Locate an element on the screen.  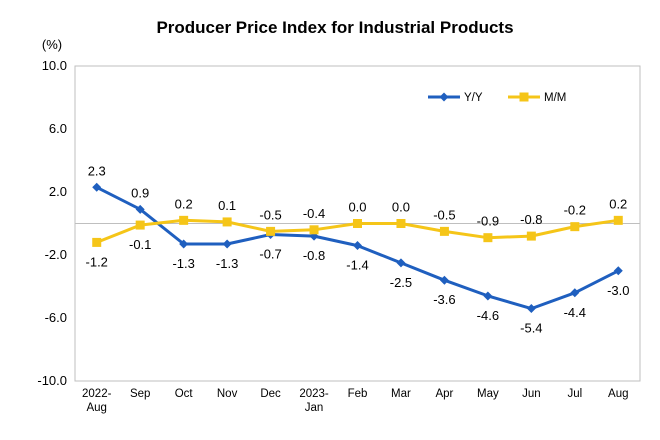
data-label-yy: 0.9 is located at coordinates (140, 192).